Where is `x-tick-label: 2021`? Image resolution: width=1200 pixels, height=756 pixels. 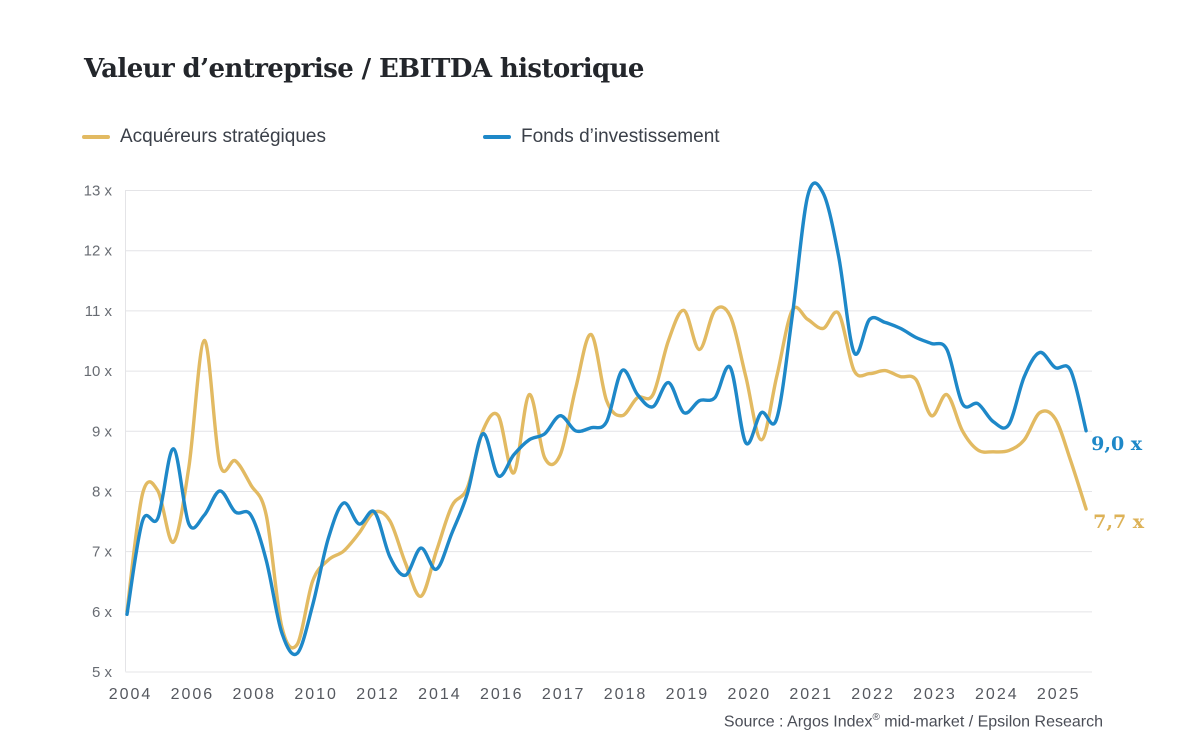 x-tick-label: 2021 is located at coordinates (811, 694).